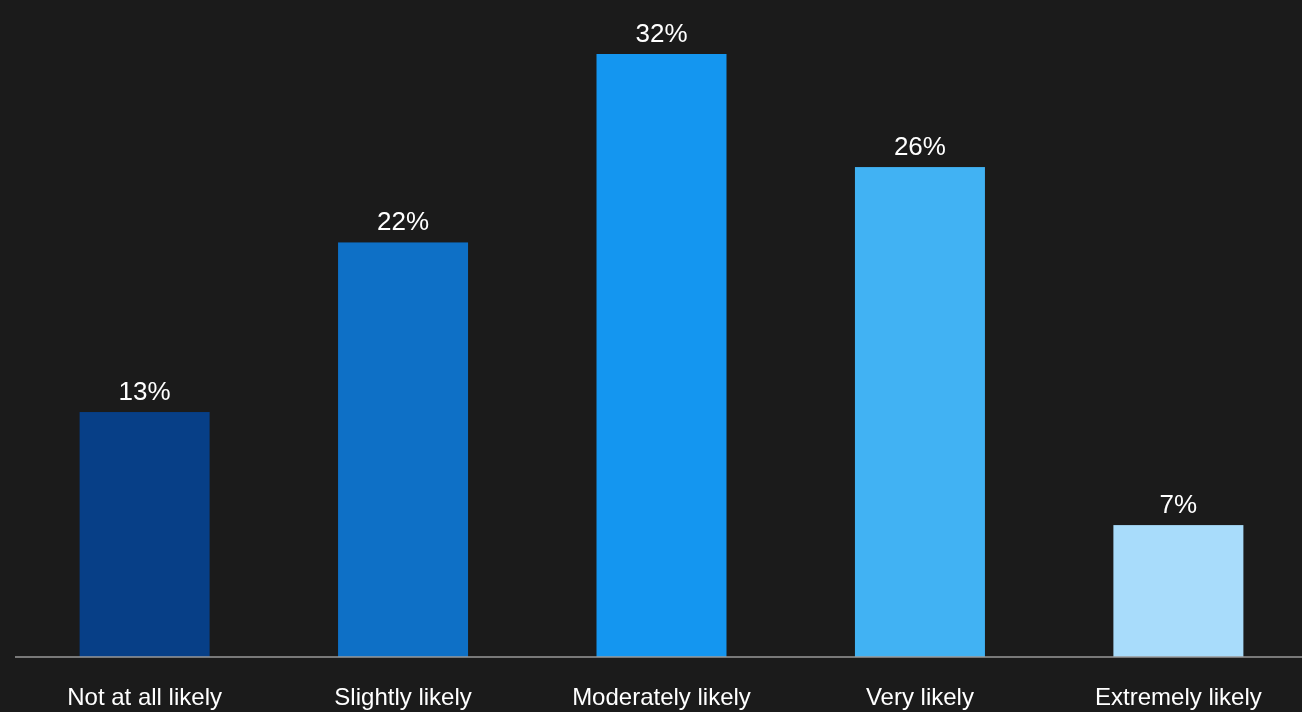 The height and width of the screenshot is (712, 1302). What do you see at coordinates (403, 221) in the screenshot?
I see `data-label: 22%` at bounding box center [403, 221].